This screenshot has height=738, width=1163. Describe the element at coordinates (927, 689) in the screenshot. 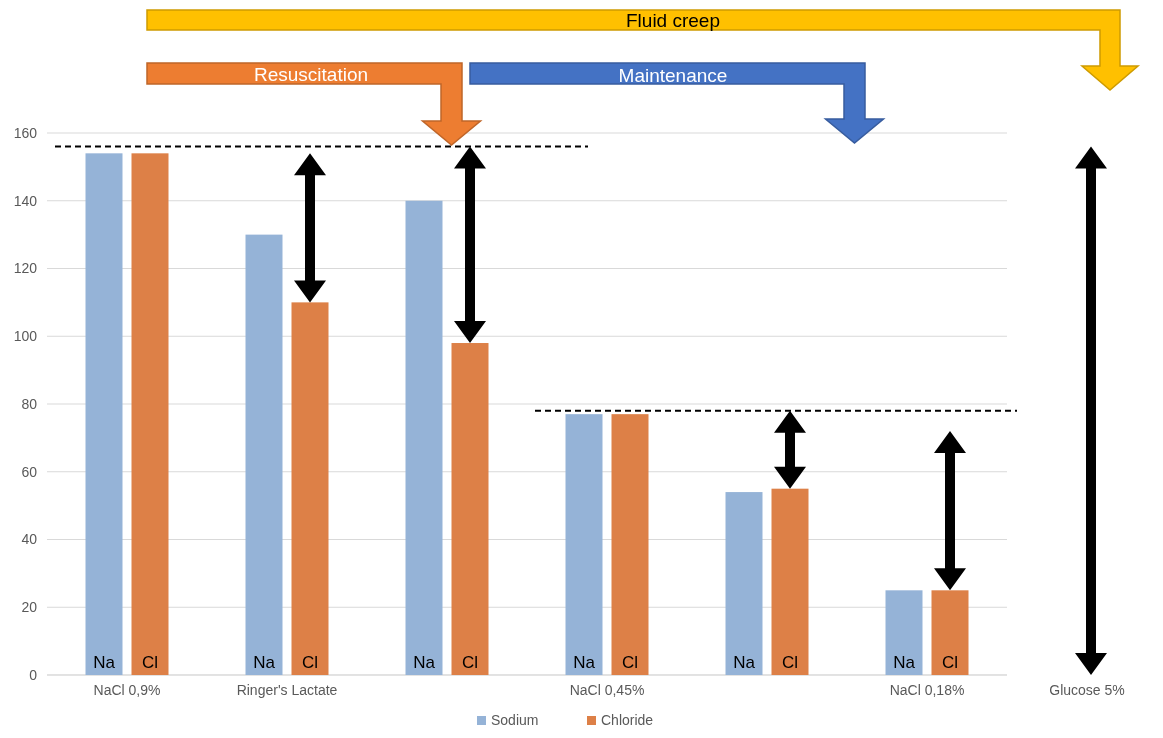

I see `x-tick-label: NaCl 0,18%` at that location.